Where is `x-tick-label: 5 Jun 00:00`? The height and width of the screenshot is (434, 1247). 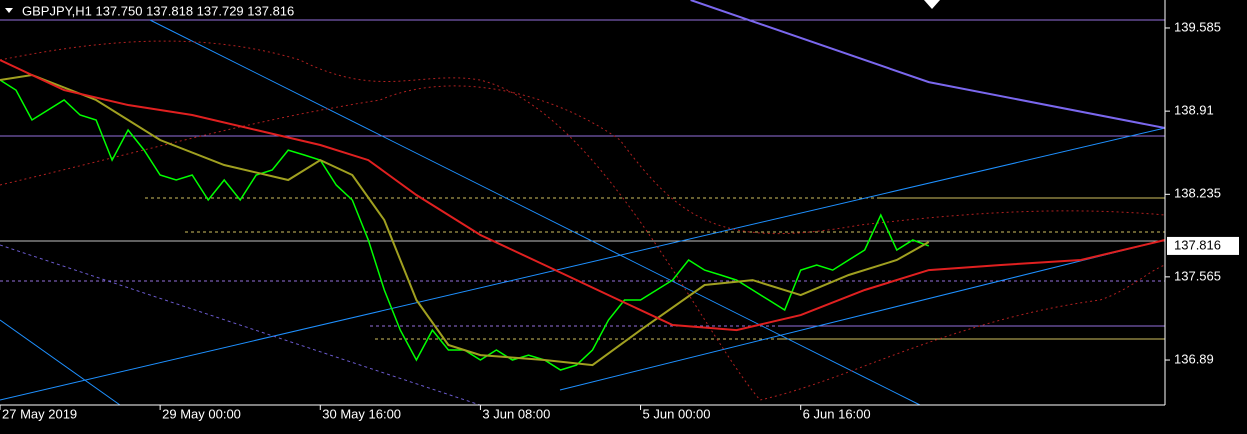 x-tick-label: 5 Jun 00:00 is located at coordinates (677, 413).